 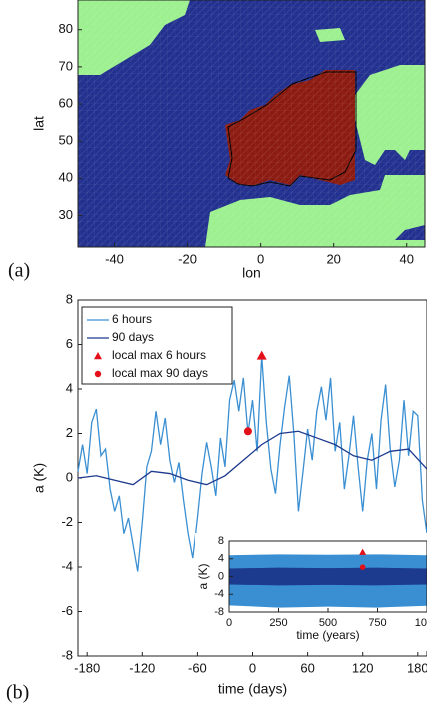 What do you see at coordinates (421, 623) in the screenshot?
I see `x-tick-label: 1000` at bounding box center [421, 623].